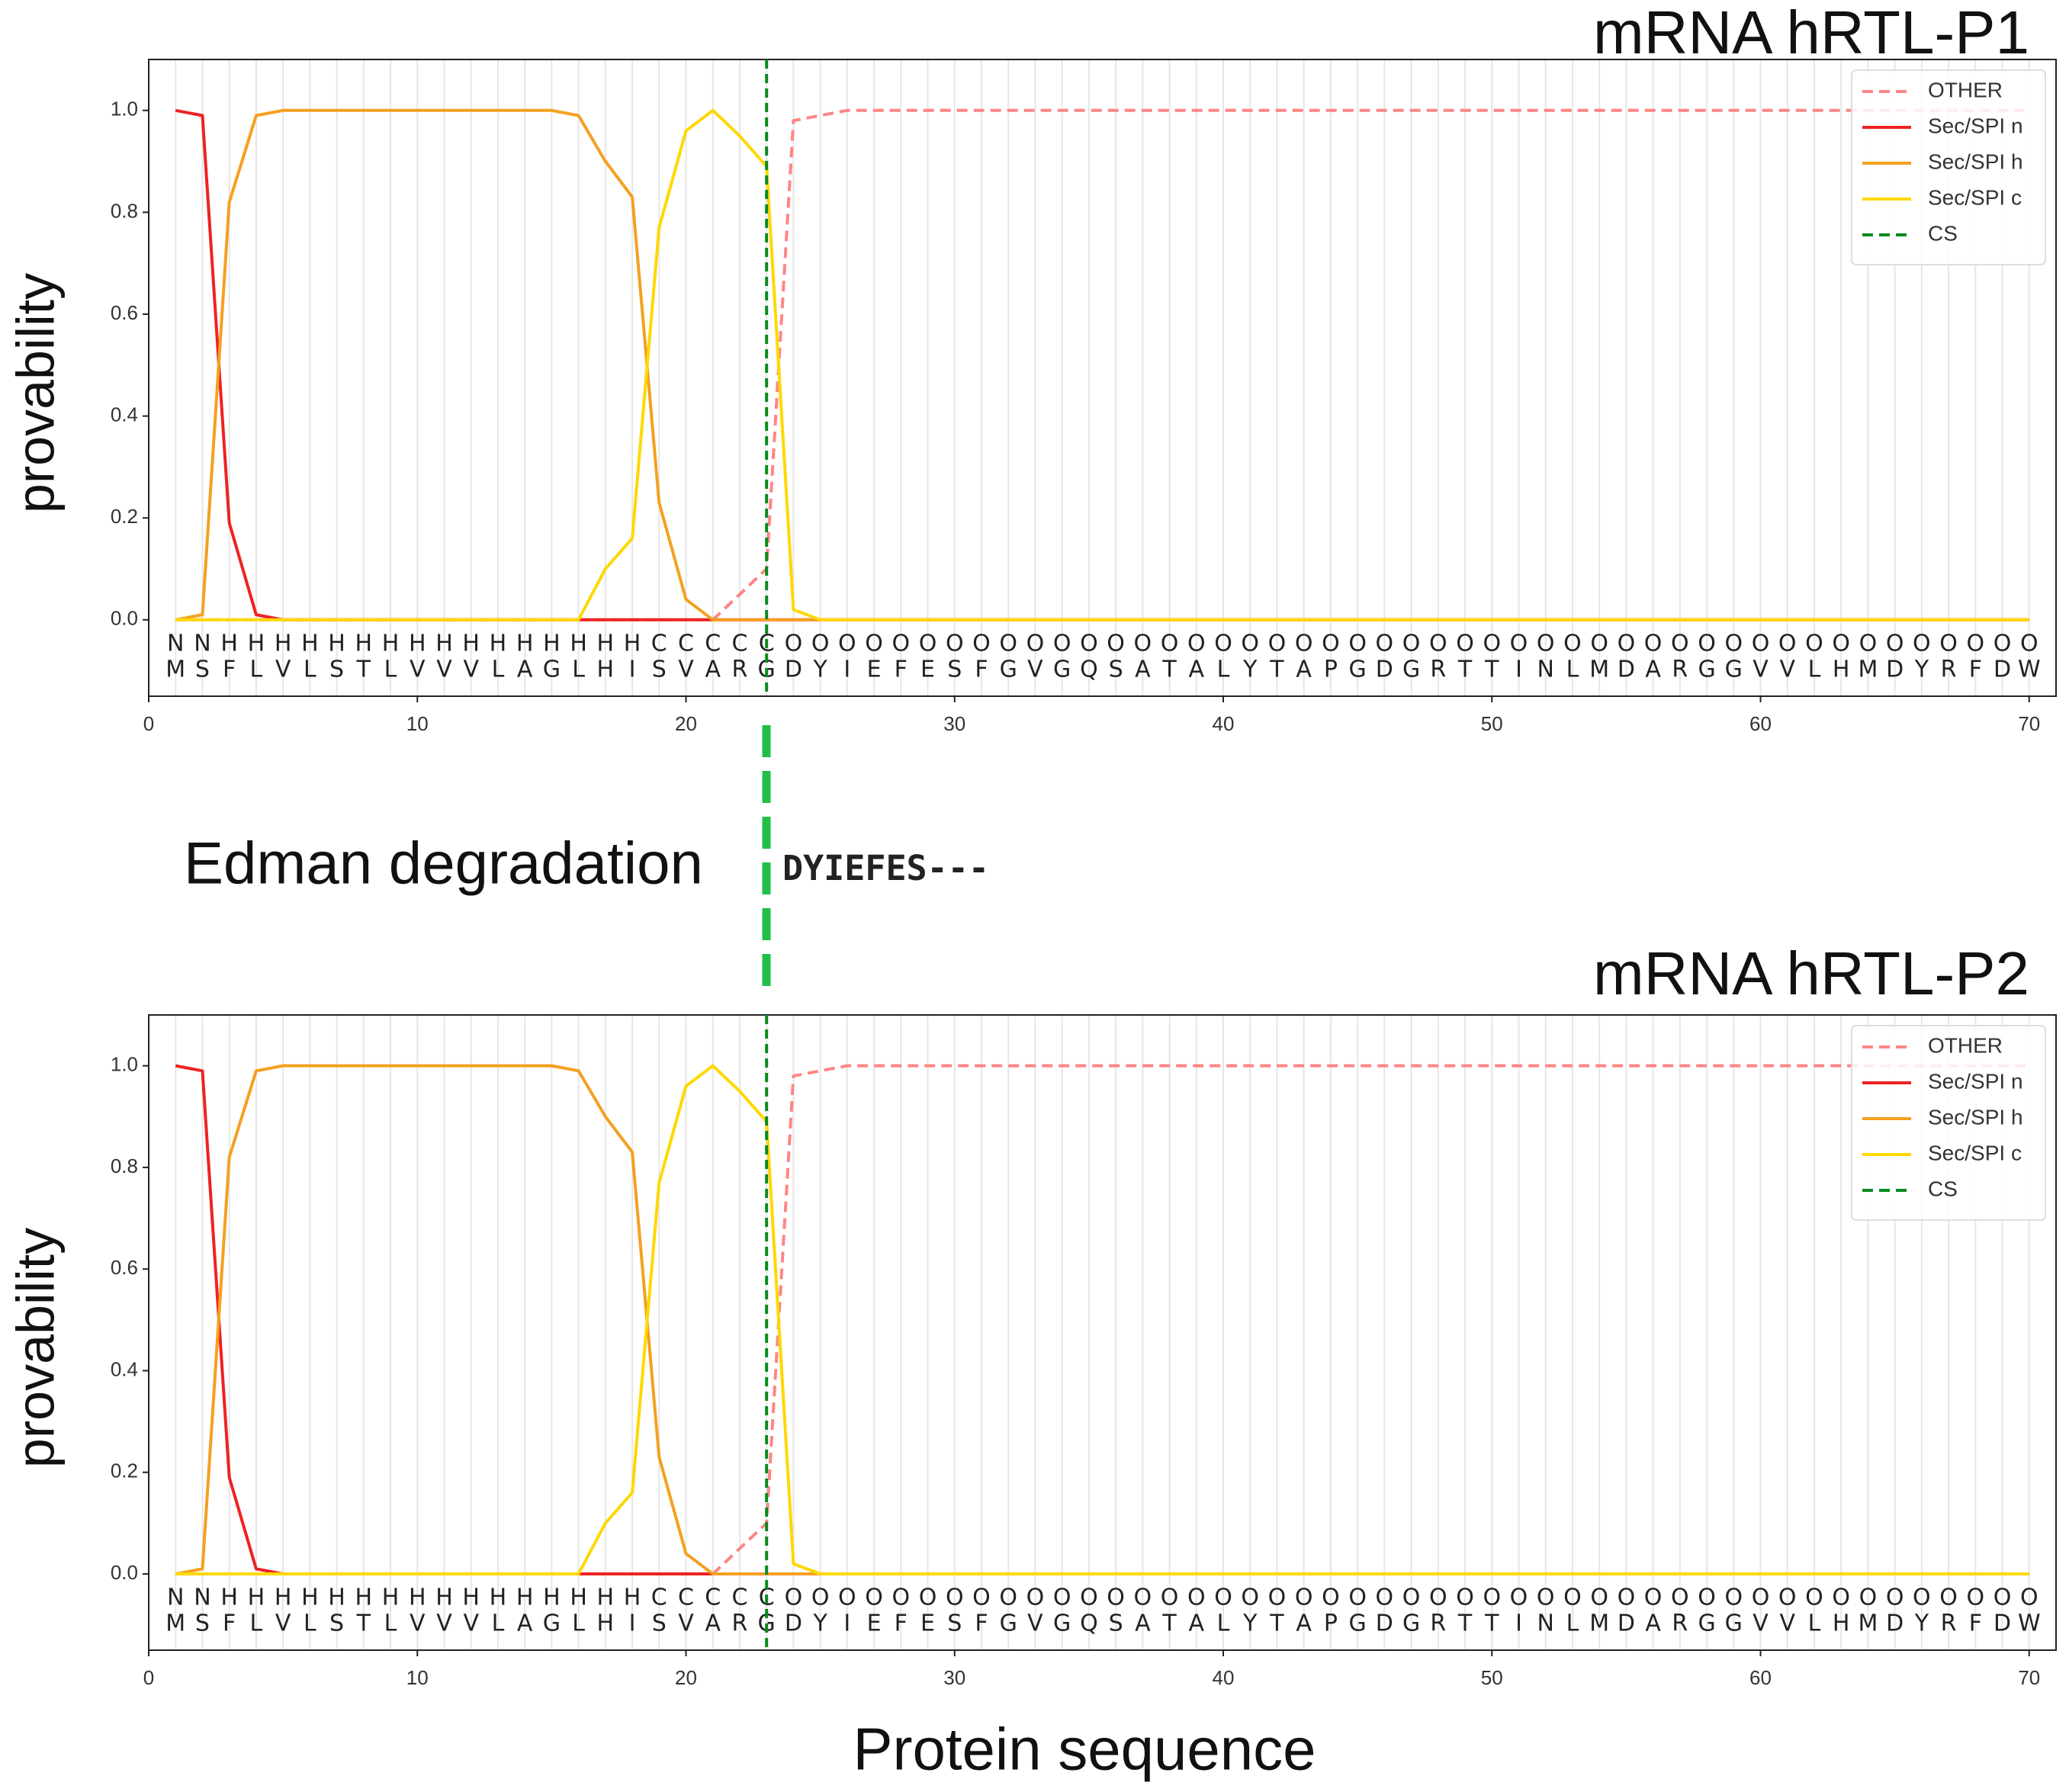  Describe the element at coordinates (35, 1348) in the screenshot. I see `y-axis-label: provability` at that location.